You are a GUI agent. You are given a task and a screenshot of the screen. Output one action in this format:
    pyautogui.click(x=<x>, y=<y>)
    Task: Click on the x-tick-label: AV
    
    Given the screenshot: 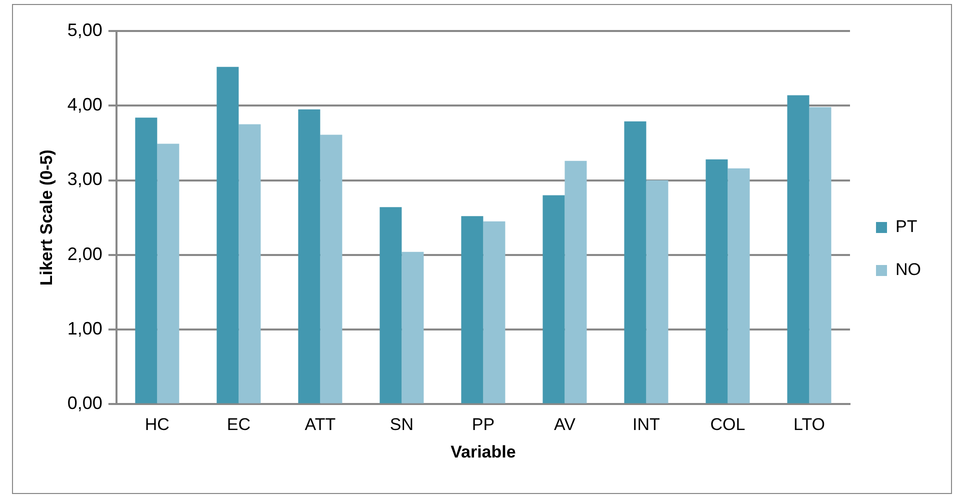 What is the action you would take?
    pyautogui.click(x=565, y=424)
    